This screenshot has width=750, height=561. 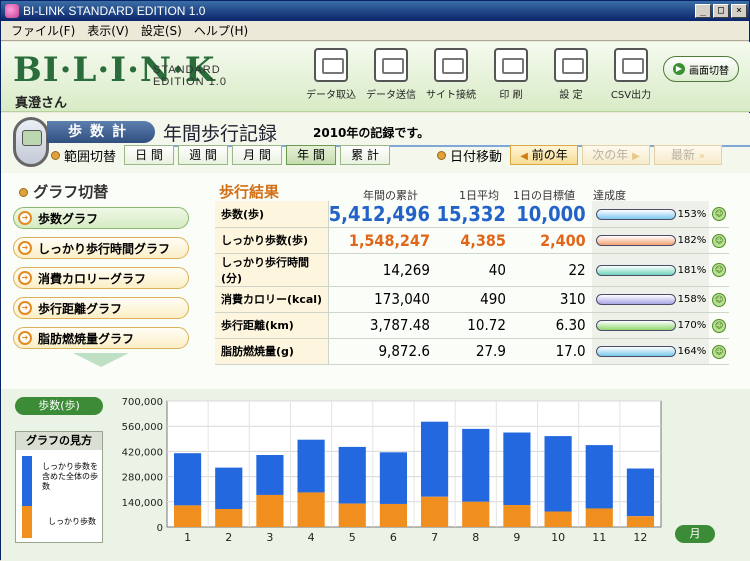 I want to click on toolbar-import-button: データ取込, so click(x=331, y=73).